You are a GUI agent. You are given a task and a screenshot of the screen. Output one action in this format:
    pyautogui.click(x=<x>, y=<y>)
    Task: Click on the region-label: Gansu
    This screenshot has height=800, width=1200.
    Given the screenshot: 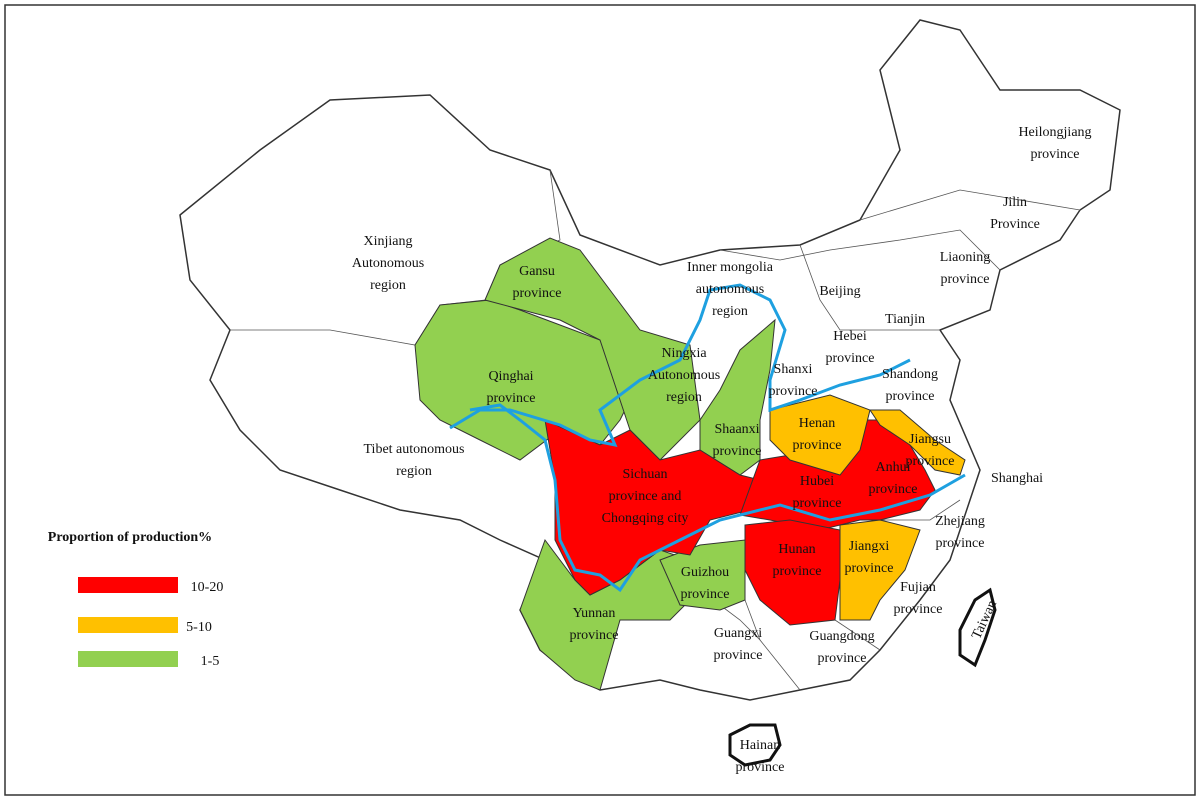 What is the action you would take?
    pyautogui.click(x=537, y=271)
    